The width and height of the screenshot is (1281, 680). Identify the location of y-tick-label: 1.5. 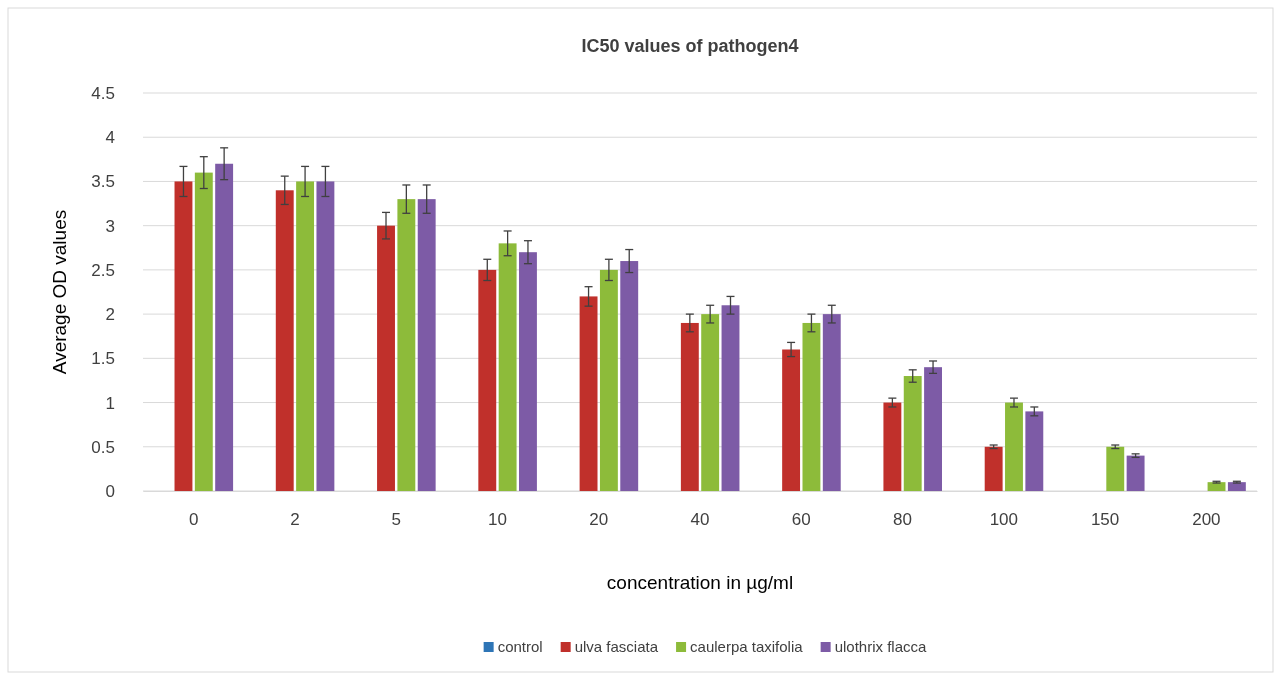
(103, 359).